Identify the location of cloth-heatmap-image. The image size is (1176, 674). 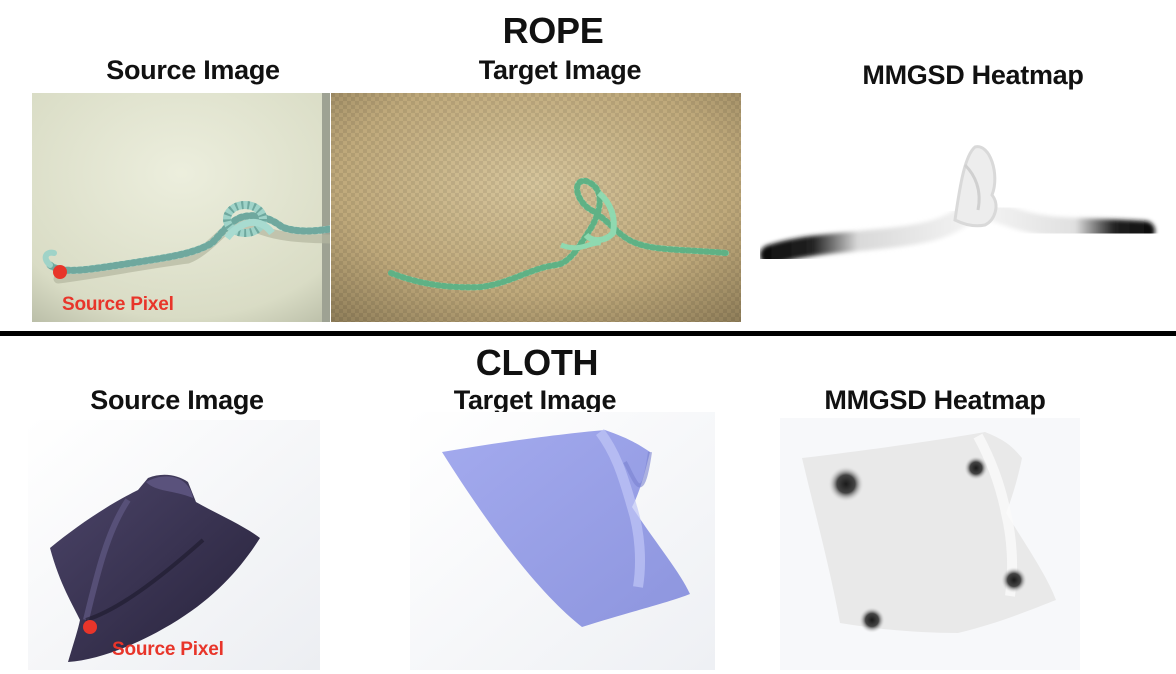
(930, 544).